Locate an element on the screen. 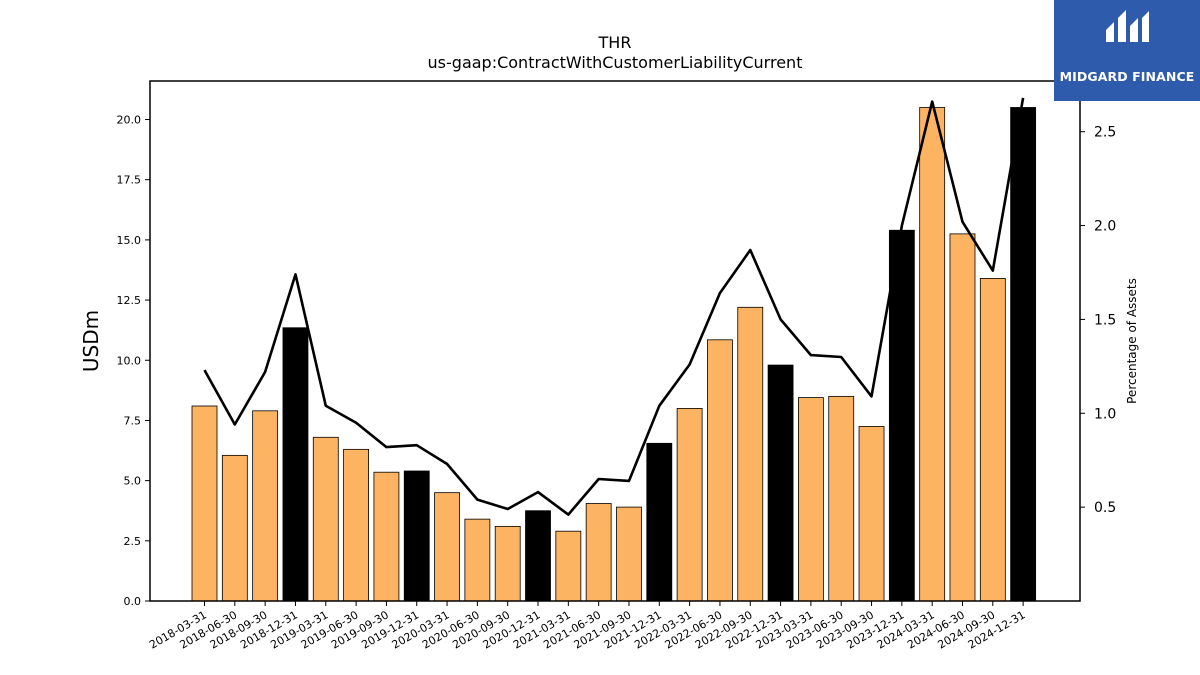 This screenshot has width=1200, height=675. y-tick-label: 2.5 is located at coordinates (133, 541).